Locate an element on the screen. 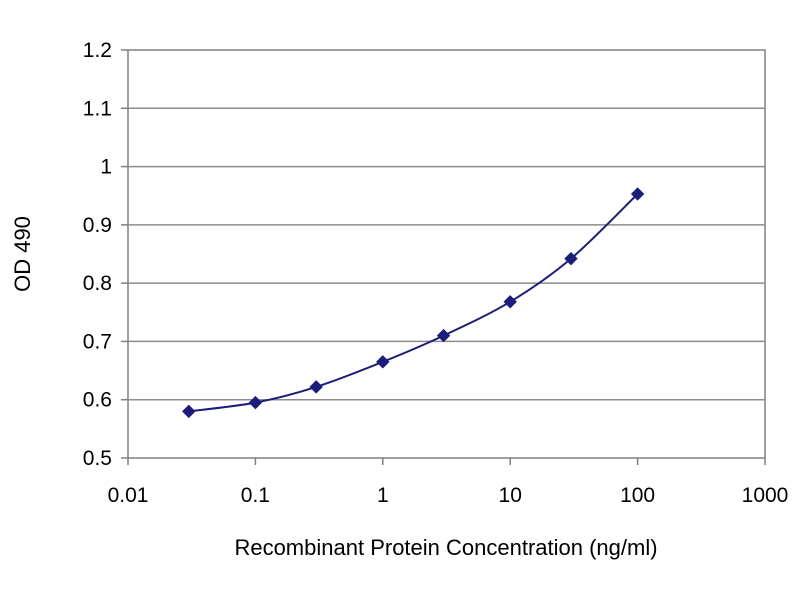 Image resolution: width=800 pixels, height=600 pixels. x-tick-label: 1000 is located at coordinates (765, 495).